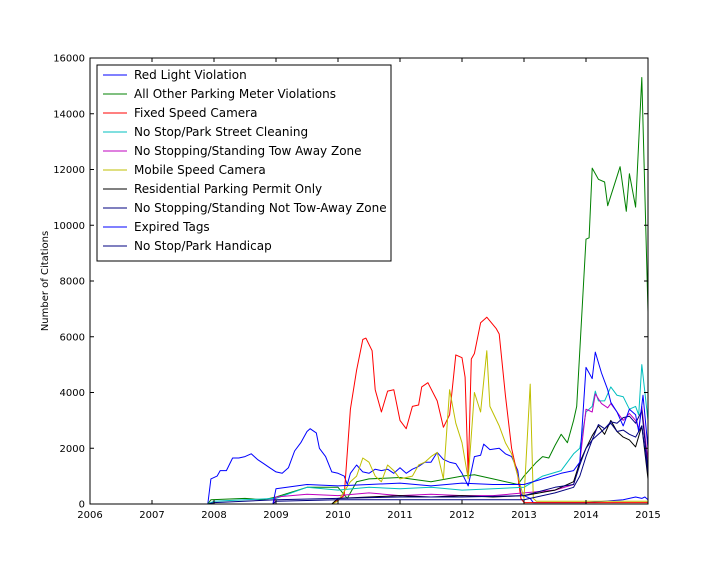 This screenshot has height=576, width=720. I want to click on y-tick-label: 12000, so click(69, 170).